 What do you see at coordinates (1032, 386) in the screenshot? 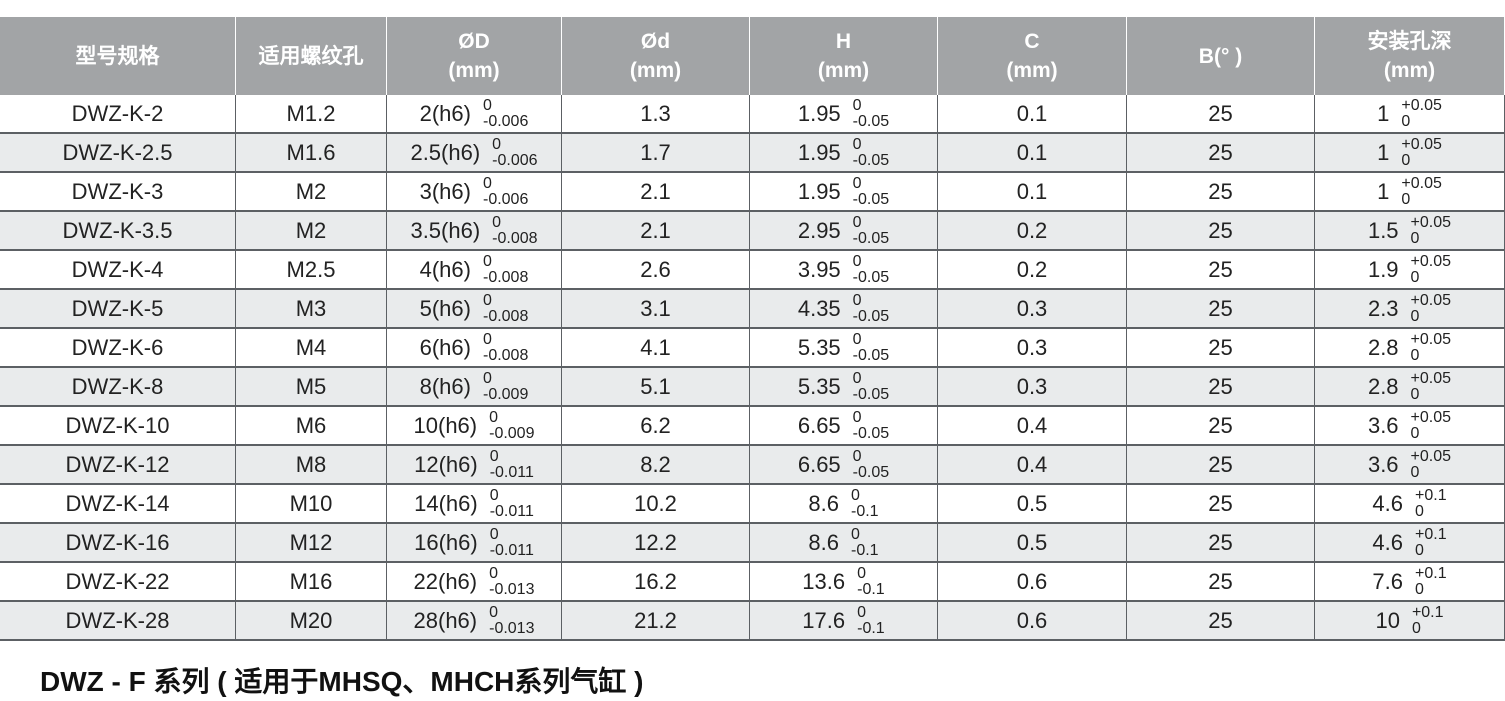
I see `cell-text: 0.3` at bounding box center [1032, 386].